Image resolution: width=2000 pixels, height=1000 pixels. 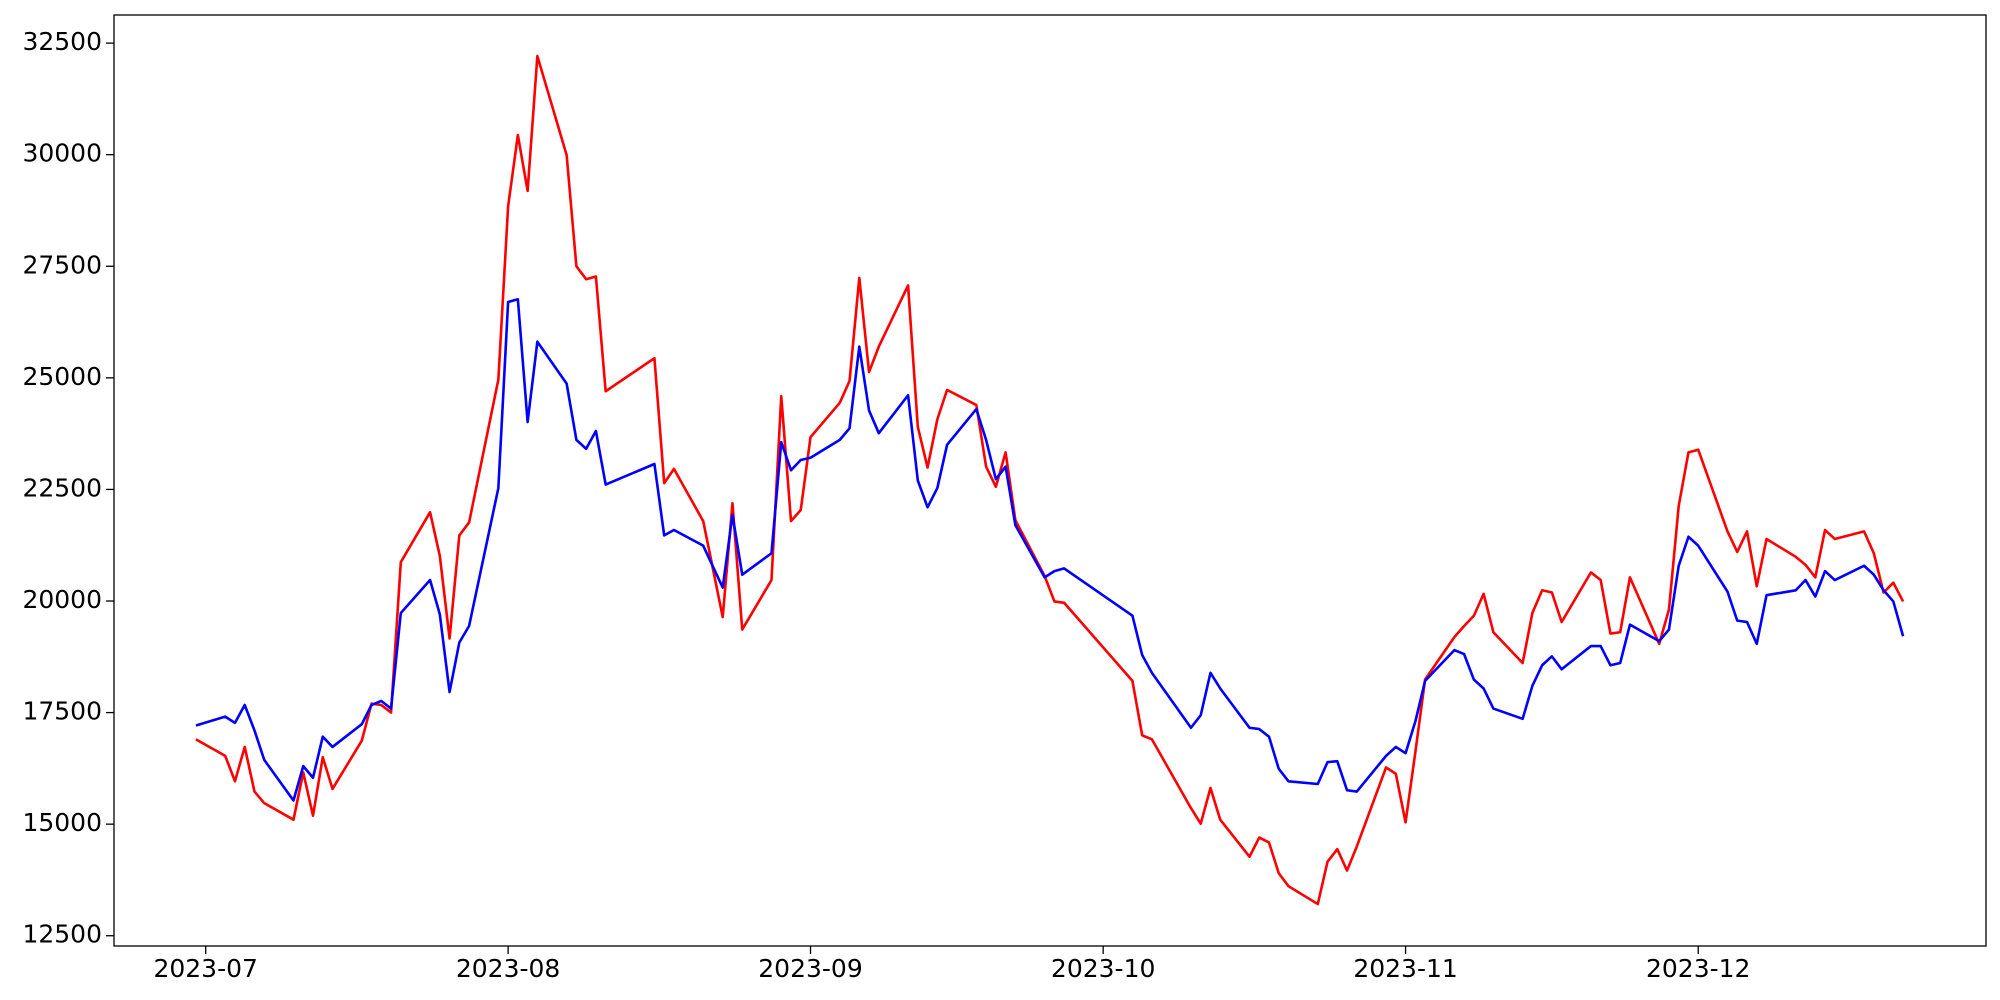 What do you see at coordinates (62, 153) in the screenshot?
I see `y-tick-label: 30000` at bounding box center [62, 153].